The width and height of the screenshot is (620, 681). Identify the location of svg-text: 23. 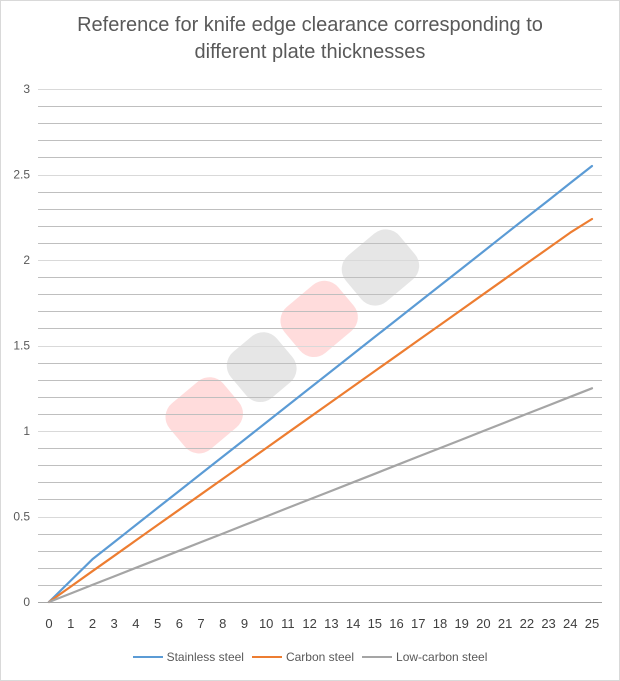
(548, 623).